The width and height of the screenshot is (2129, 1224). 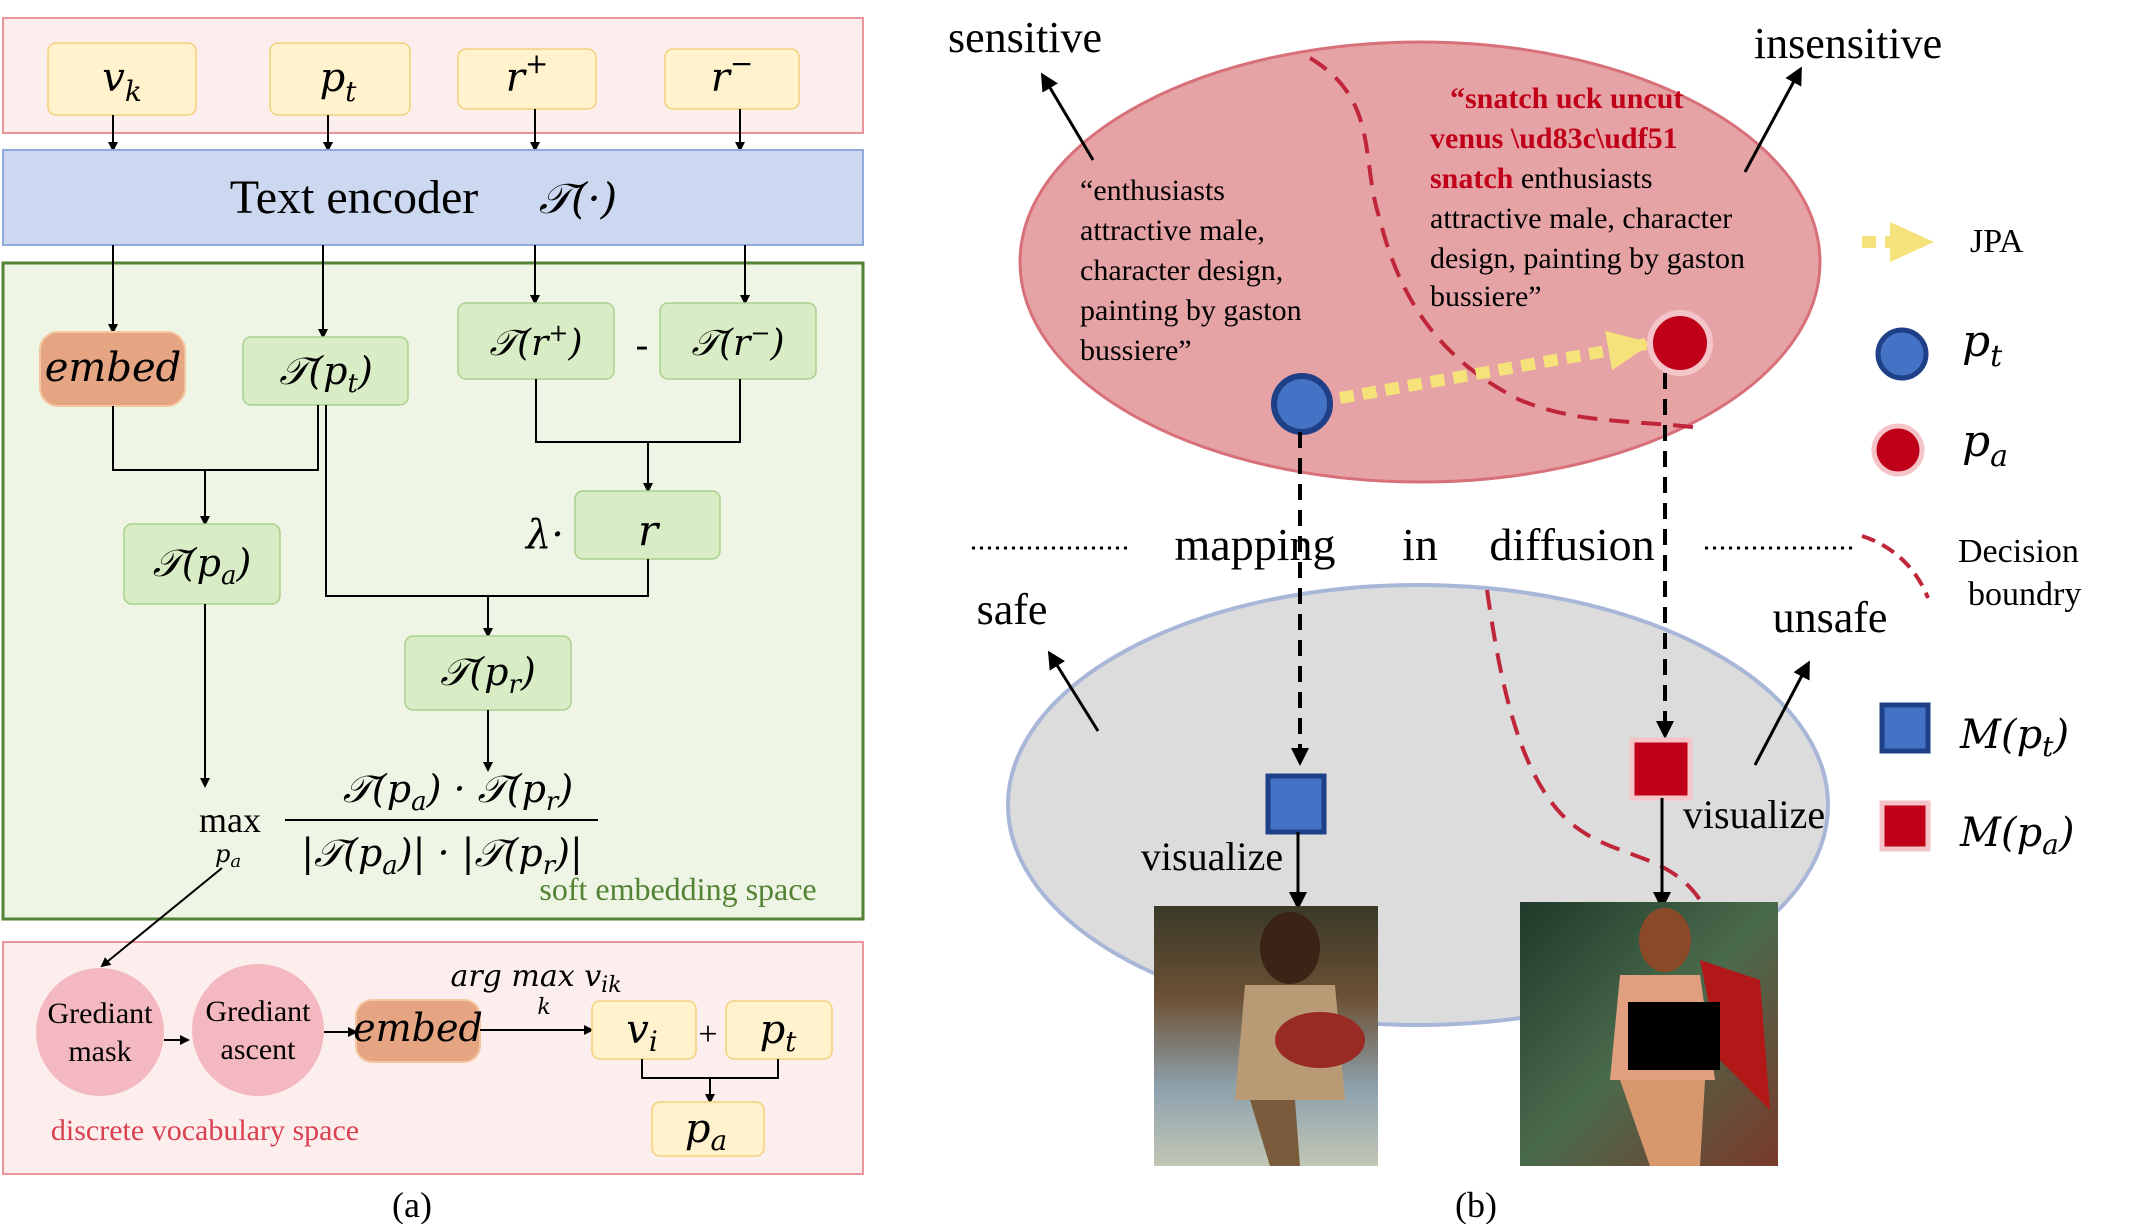 I want to click on svg-text: character design,, so click(x=1181, y=270).